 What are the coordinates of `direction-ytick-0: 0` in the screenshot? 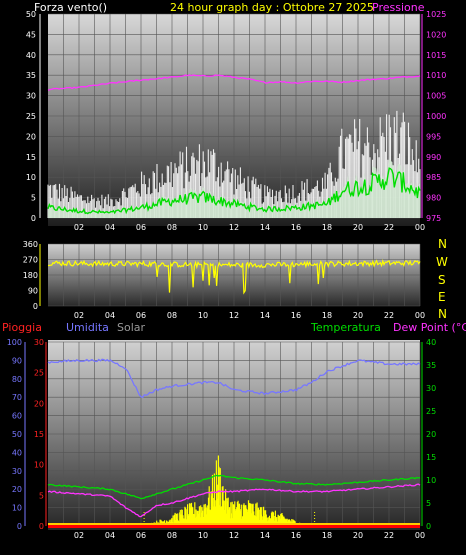 It's located at (35, 306).